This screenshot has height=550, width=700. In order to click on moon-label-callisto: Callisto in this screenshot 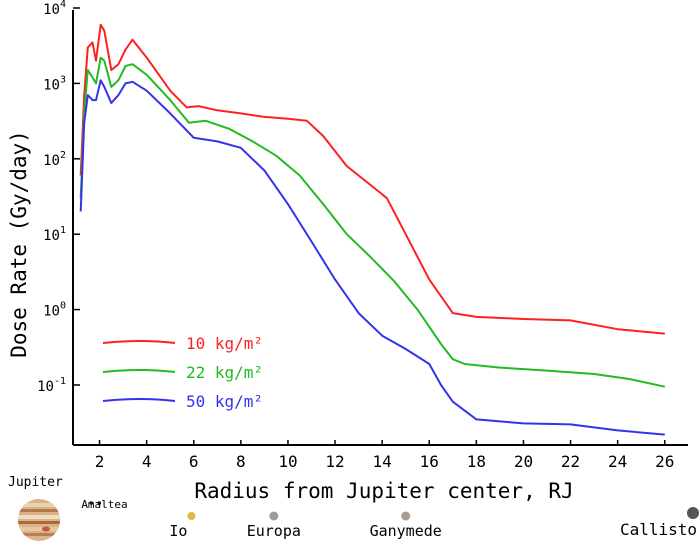, I will do `click(658, 529)`.